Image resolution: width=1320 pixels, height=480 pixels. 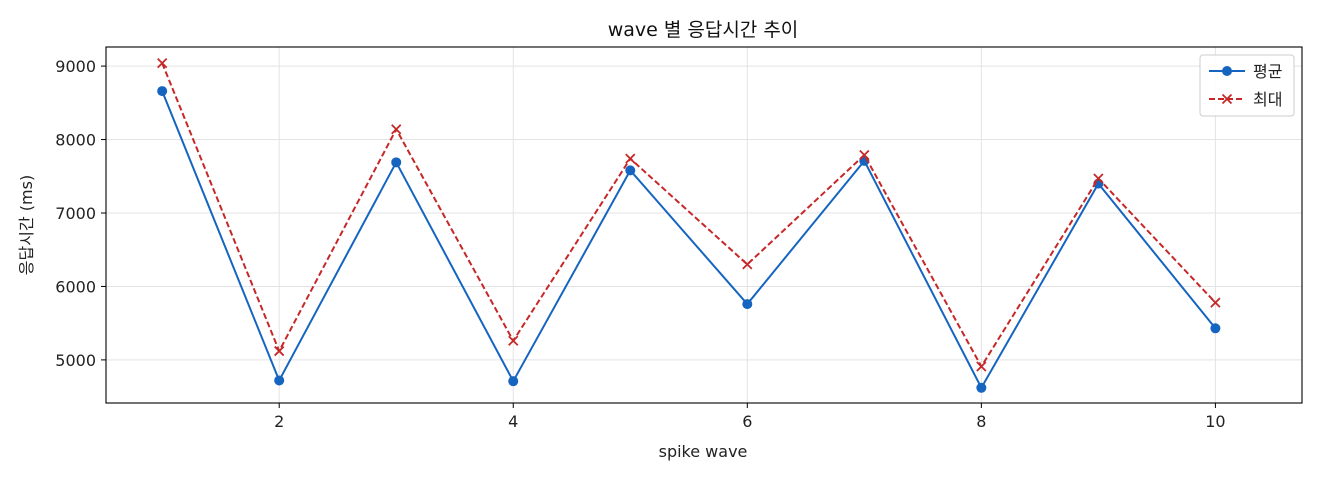 I want to click on x-axis-title: spike wave, so click(x=703, y=451).